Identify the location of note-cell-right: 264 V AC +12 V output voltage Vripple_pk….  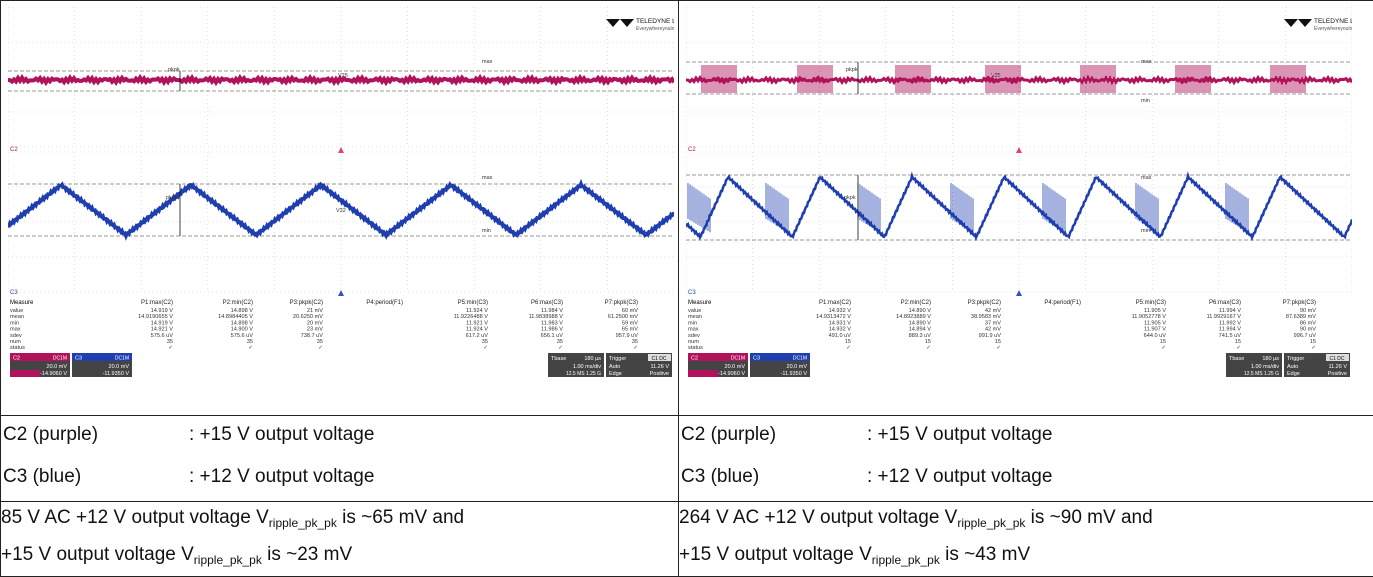
(1026, 539).